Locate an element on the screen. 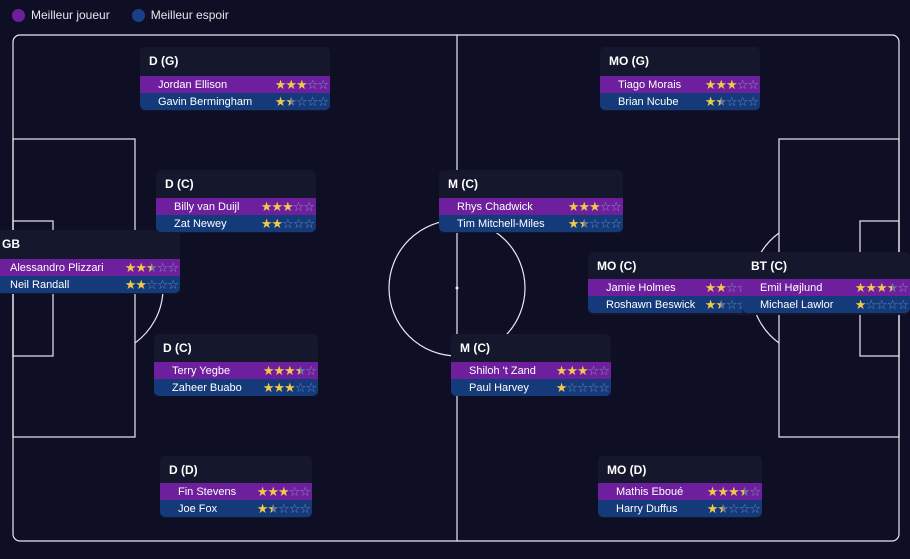 This screenshot has width=910, height=559. best-prospect-dot-icon is located at coordinates (138, 15).